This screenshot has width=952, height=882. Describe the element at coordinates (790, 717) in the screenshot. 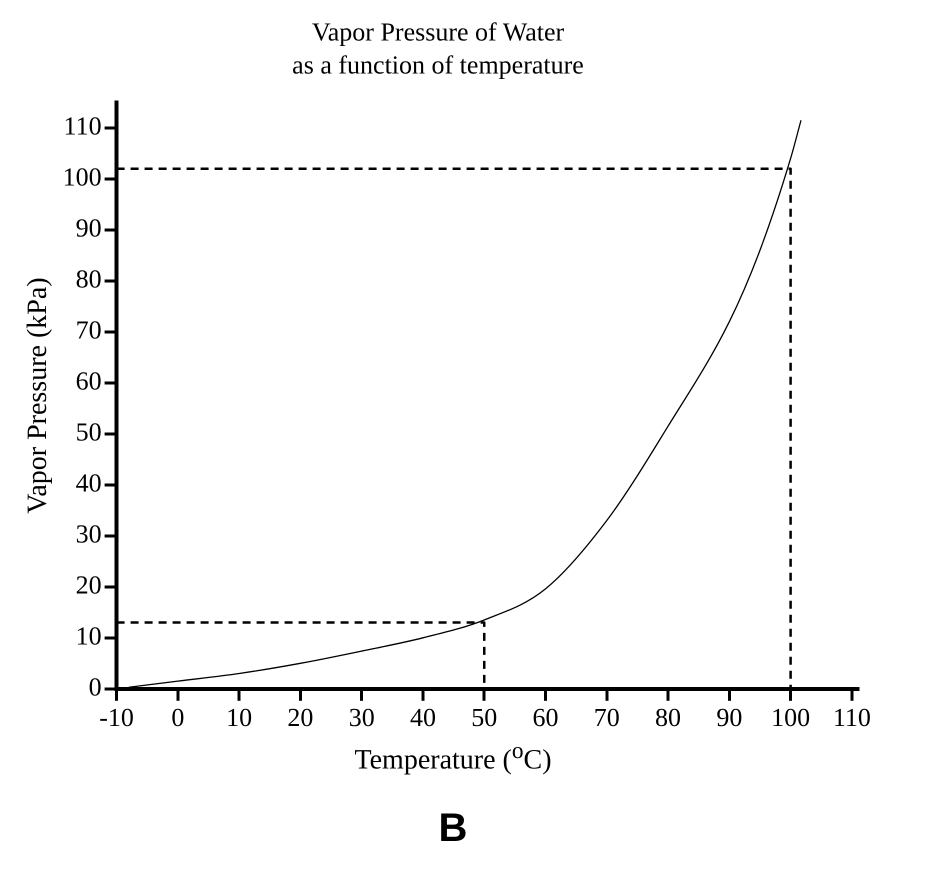

I see `x-tick-label: 100` at that location.